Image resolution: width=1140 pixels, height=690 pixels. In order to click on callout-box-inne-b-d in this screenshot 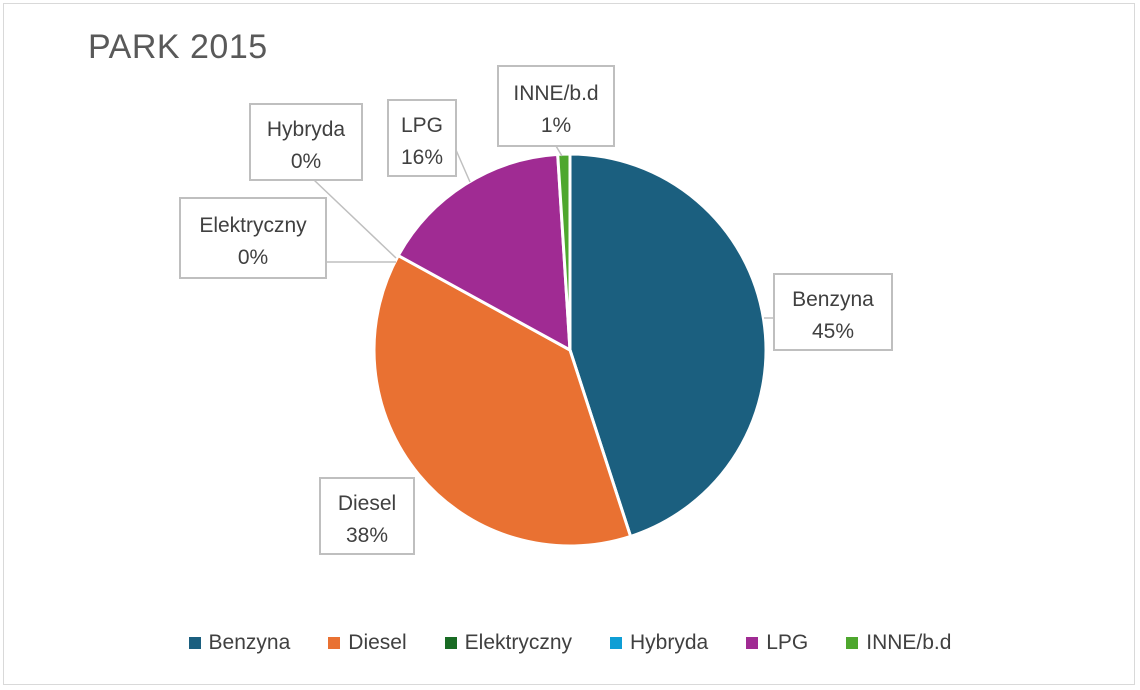, I will do `click(556, 106)`.